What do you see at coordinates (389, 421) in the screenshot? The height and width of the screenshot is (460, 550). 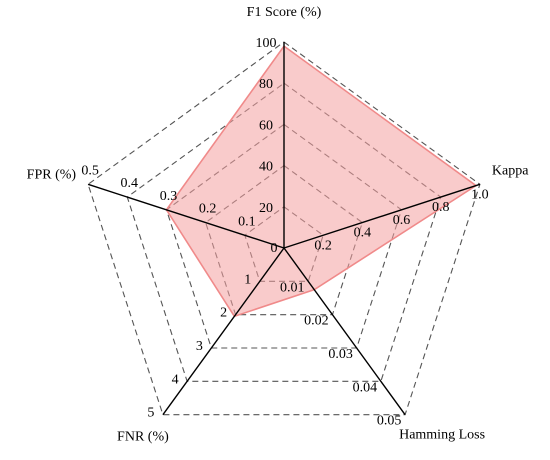 I see `tick-label: 0.05` at bounding box center [389, 421].